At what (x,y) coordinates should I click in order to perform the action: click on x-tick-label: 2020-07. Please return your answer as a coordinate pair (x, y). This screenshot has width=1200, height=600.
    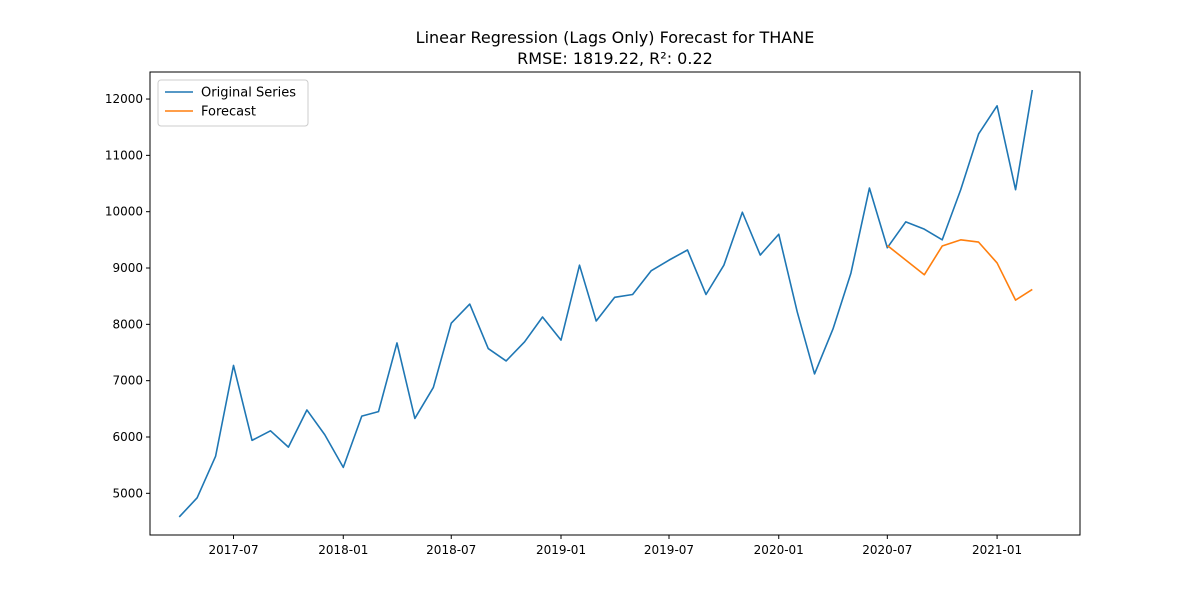
    Looking at the image, I should click on (887, 550).